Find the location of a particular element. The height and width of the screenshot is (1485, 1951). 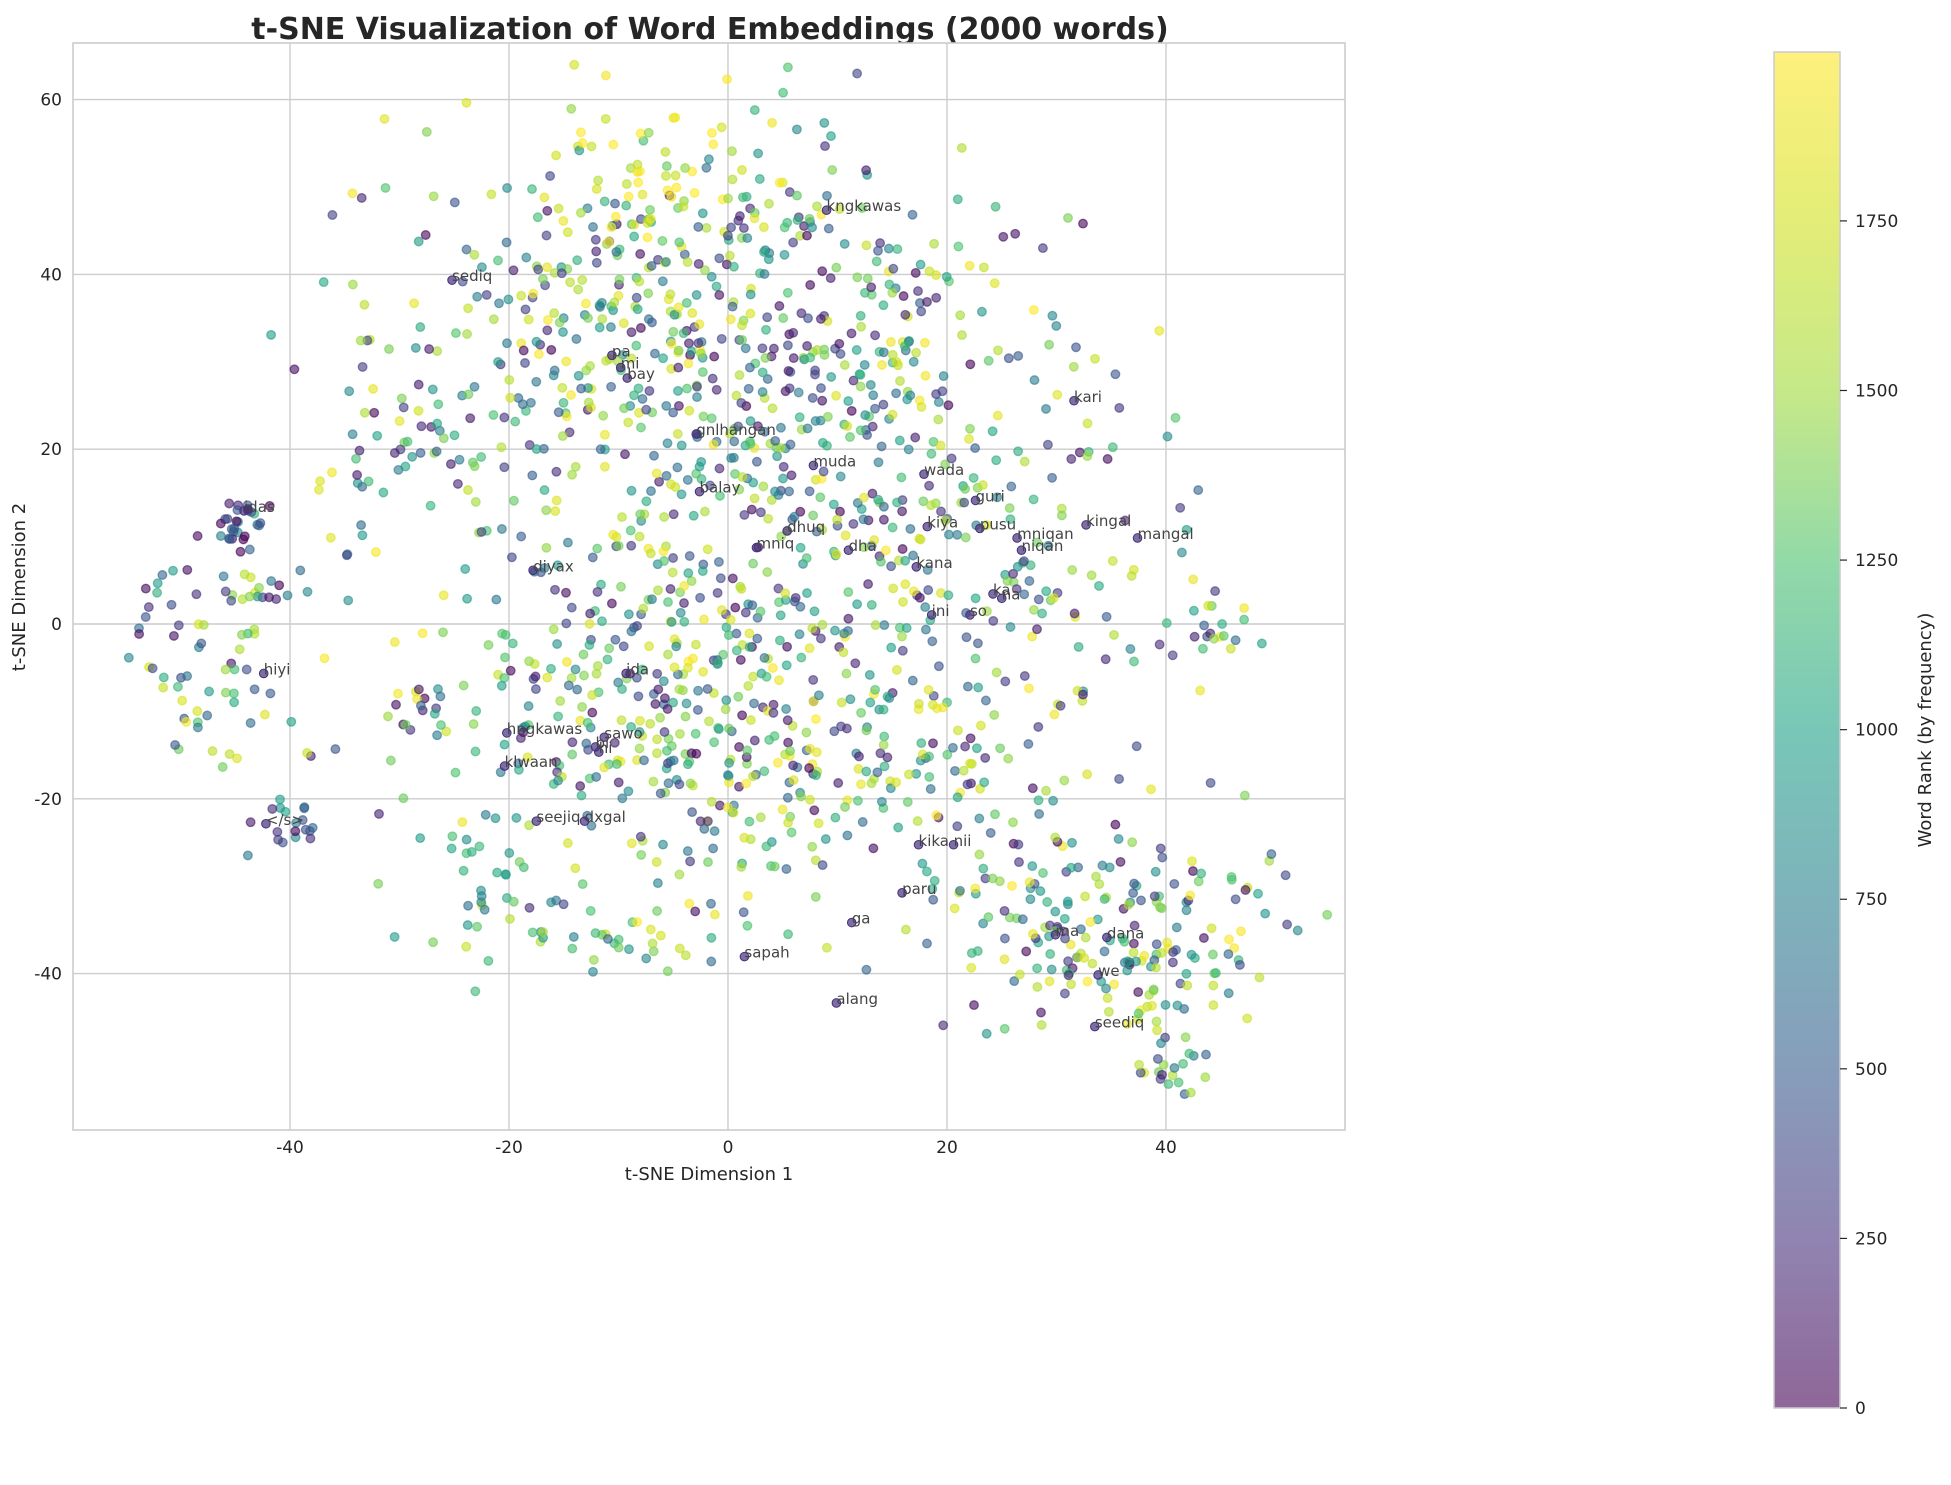

word-label: seediq is located at coordinates (1119, 1023).